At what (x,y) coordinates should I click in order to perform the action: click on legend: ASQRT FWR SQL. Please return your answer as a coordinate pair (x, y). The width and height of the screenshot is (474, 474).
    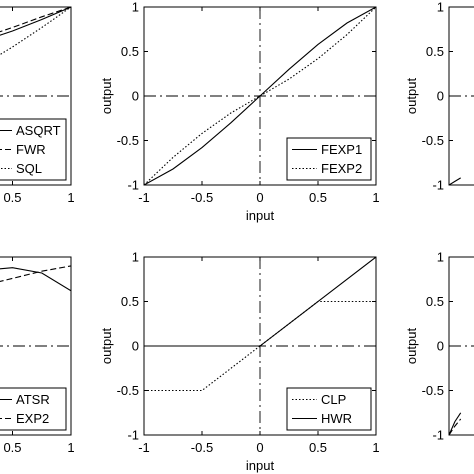
    Looking at the image, I should click on (33, 149).